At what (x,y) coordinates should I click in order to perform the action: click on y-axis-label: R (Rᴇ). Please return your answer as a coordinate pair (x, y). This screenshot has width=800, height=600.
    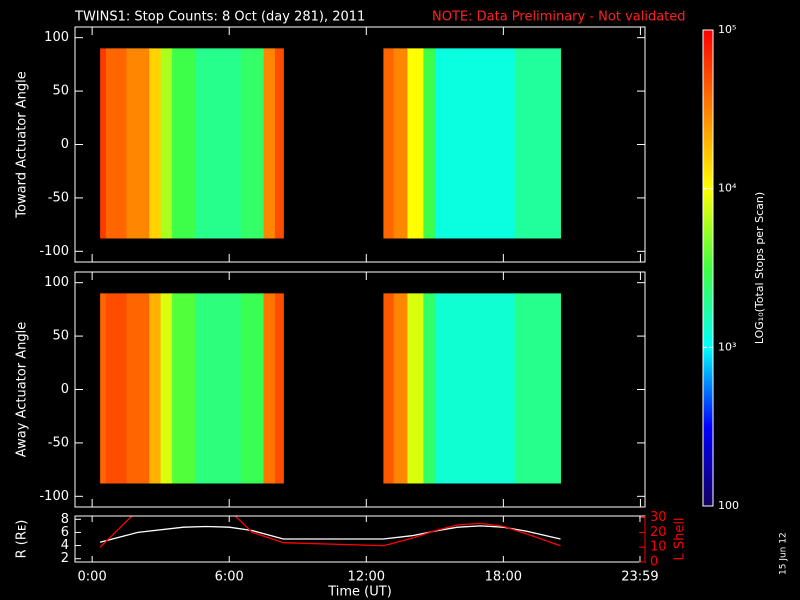
    Looking at the image, I should click on (22, 539).